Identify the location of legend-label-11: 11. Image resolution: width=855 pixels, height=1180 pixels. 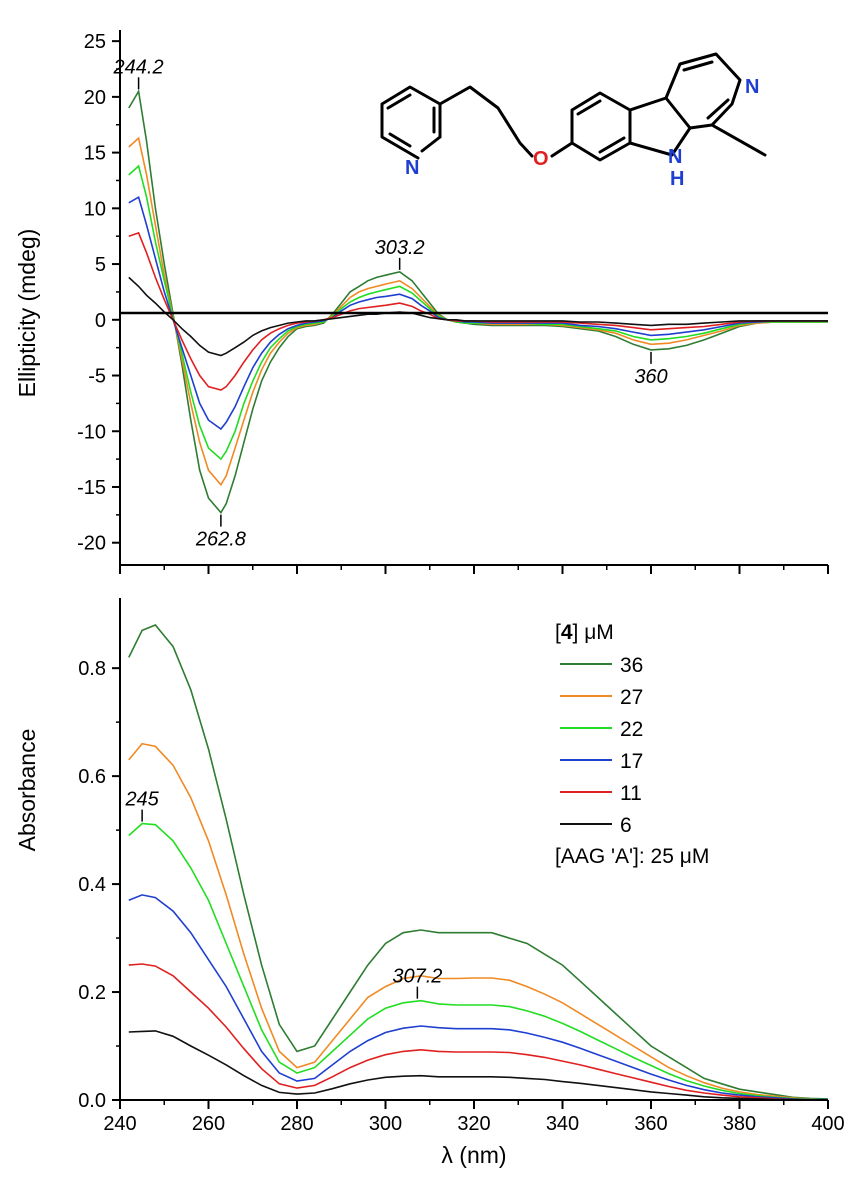
(631, 793).